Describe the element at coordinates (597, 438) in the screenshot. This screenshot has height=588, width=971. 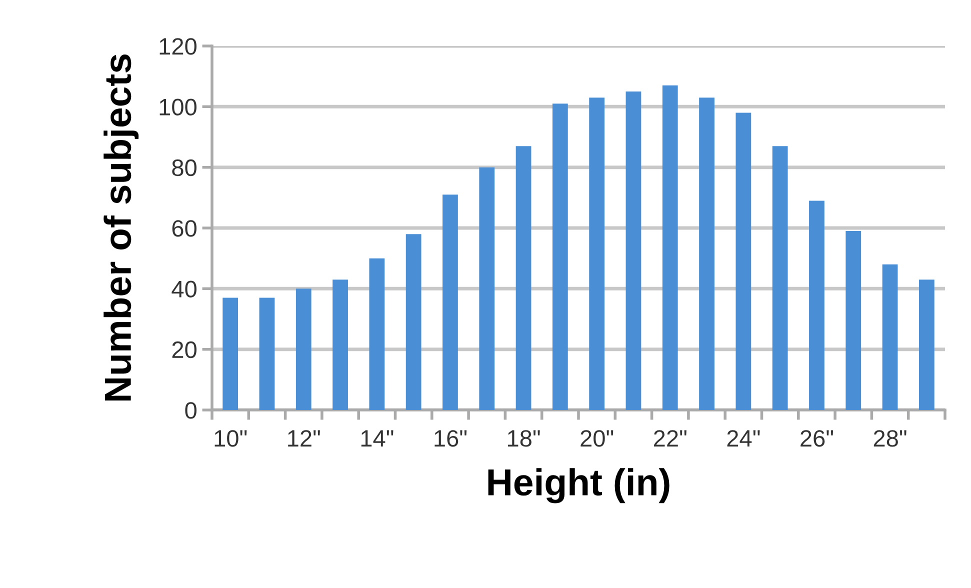
I see `x-tick-label: 20"` at that location.